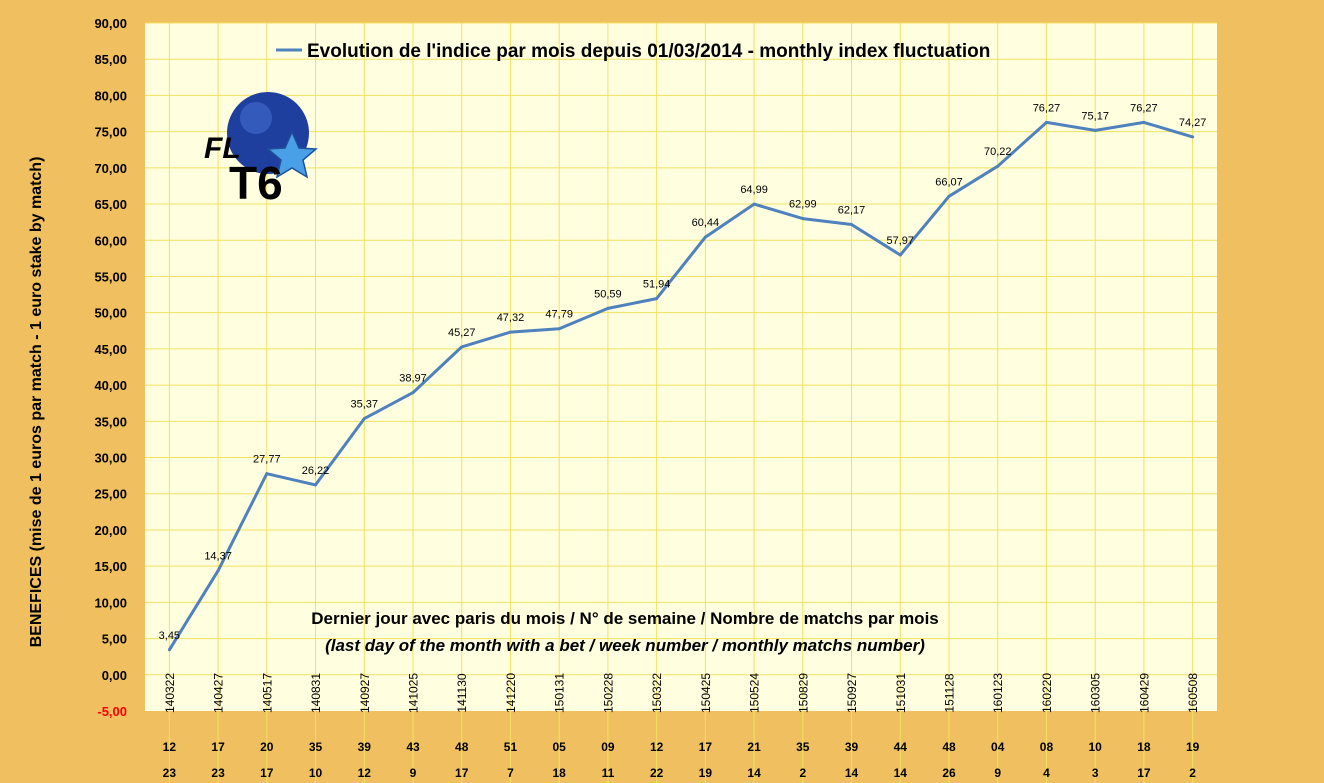 This screenshot has width=1324, height=783. What do you see at coordinates (1095, 116) in the screenshot?
I see `data-label: 75,17` at bounding box center [1095, 116].